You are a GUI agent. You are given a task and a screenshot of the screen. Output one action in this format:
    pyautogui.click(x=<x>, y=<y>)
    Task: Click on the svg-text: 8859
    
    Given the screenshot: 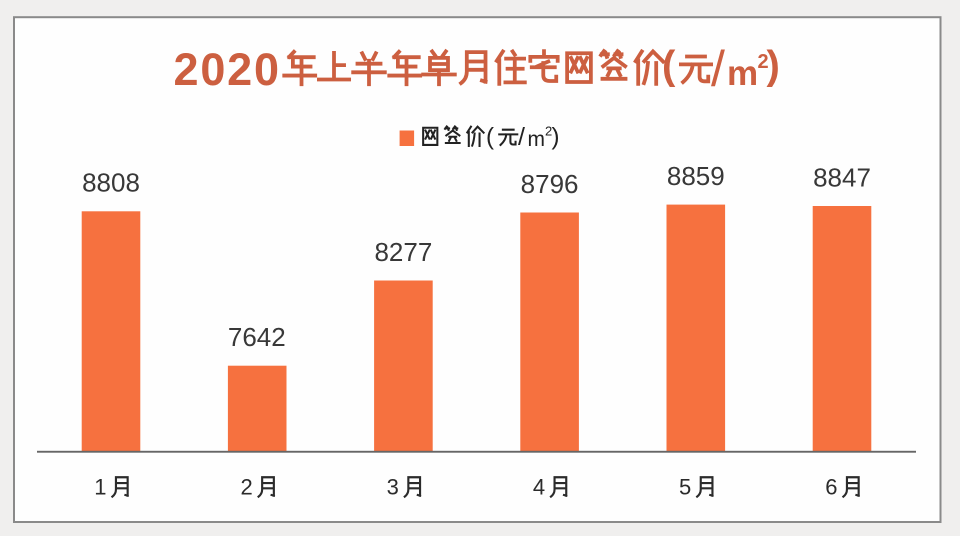 What is the action you would take?
    pyautogui.click(x=696, y=176)
    